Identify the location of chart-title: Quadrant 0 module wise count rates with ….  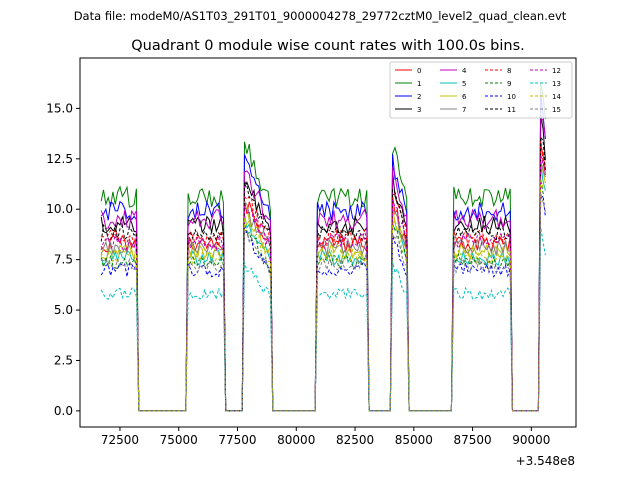
(328, 46).